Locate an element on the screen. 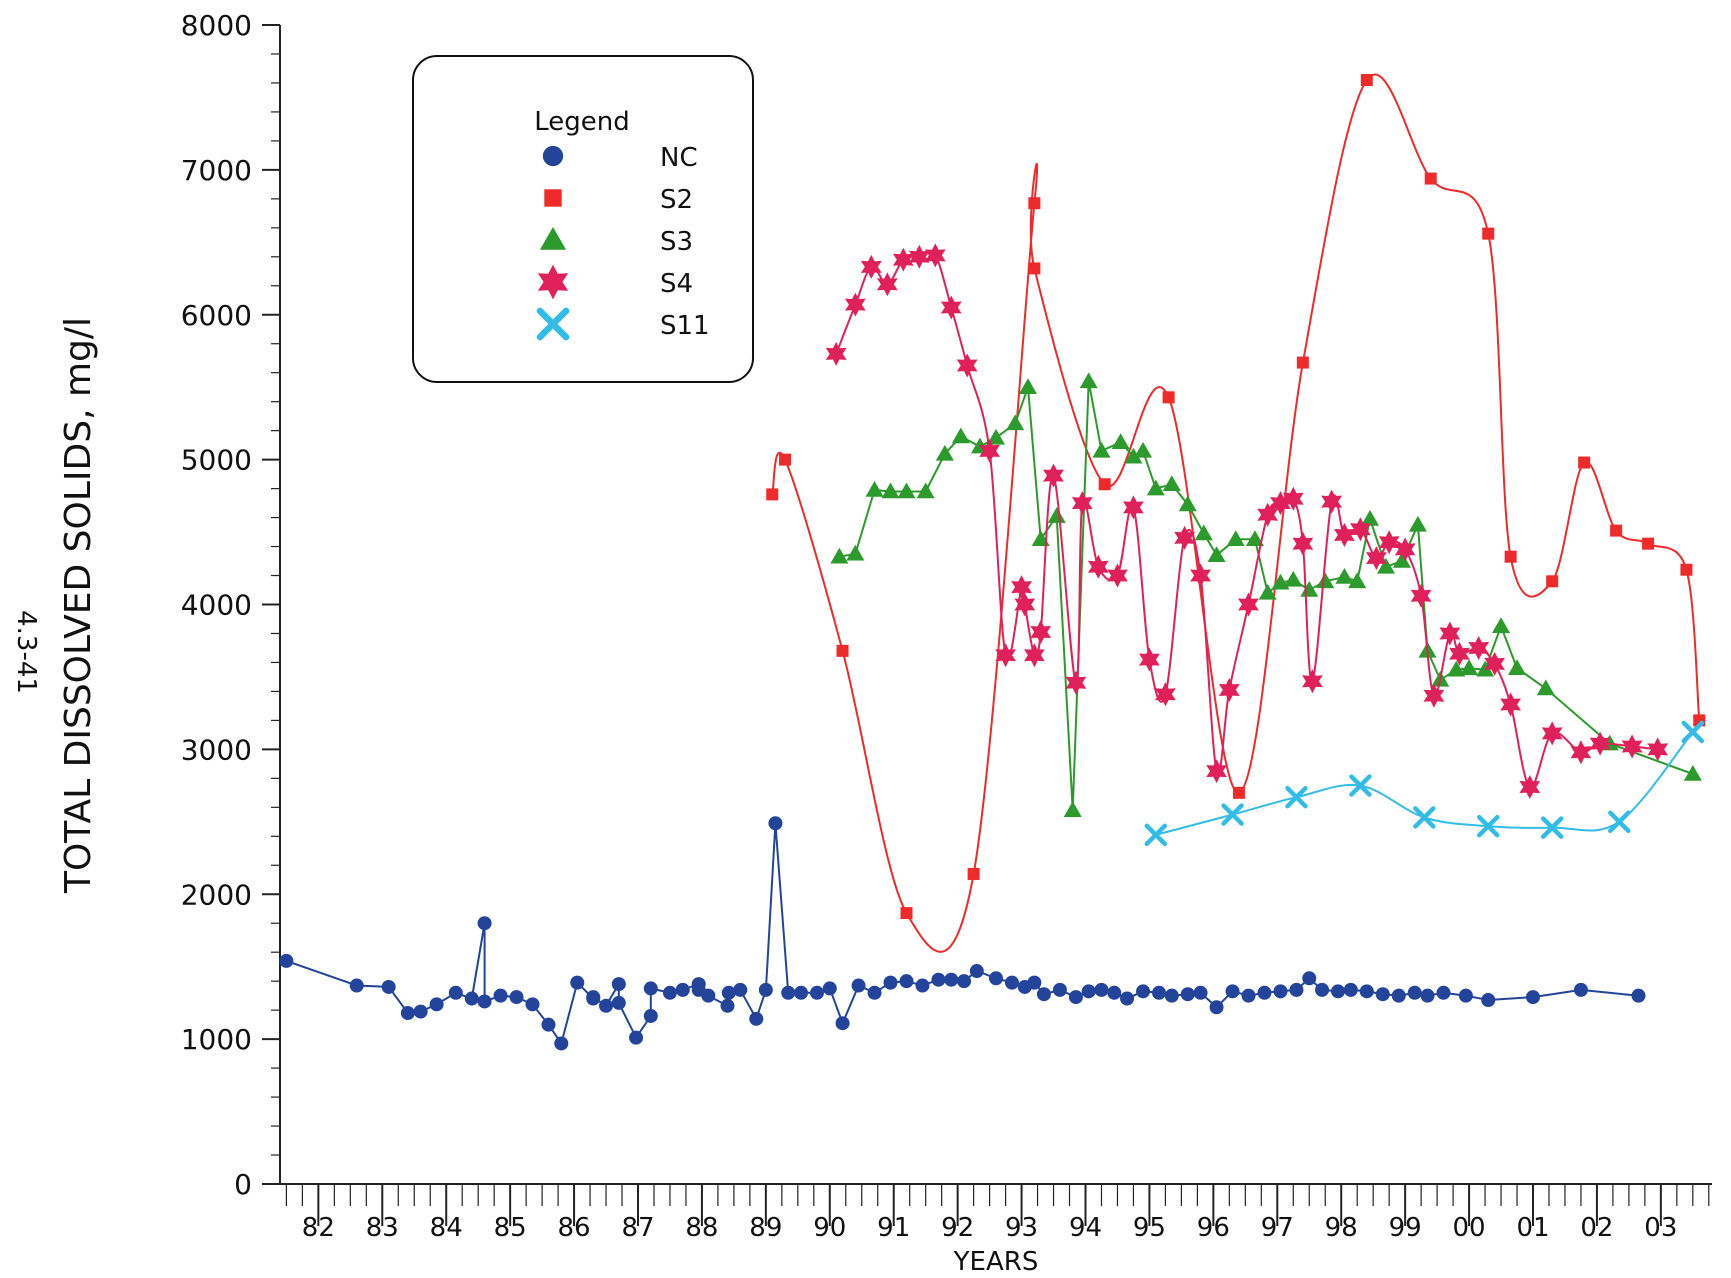 The width and height of the screenshot is (1731, 1278). y-tick-label: 6000 is located at coordinates (216, 315).